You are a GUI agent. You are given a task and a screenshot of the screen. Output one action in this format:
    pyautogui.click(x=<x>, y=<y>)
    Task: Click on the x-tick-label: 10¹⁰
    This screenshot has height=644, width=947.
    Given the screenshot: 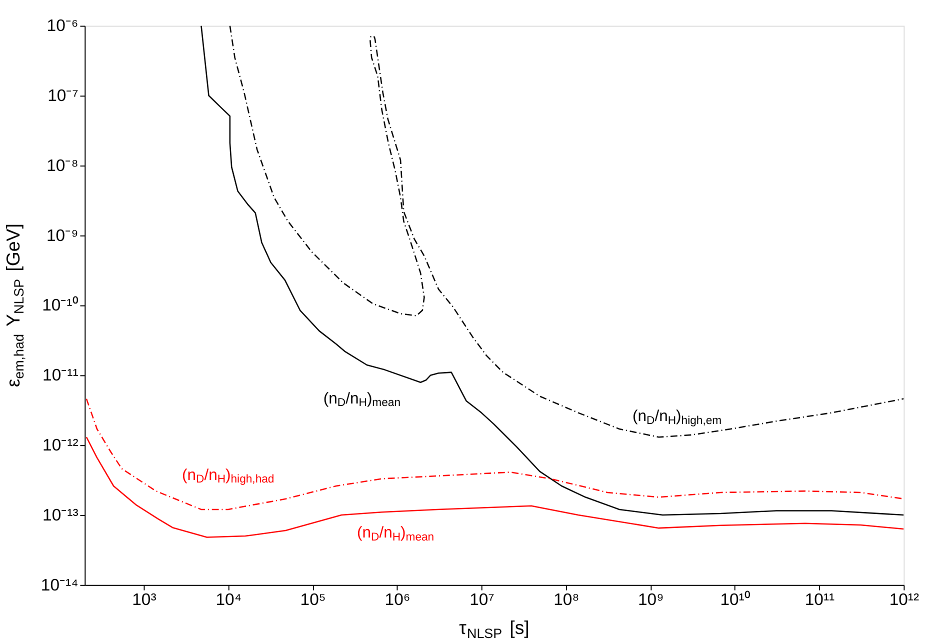 What is the action you would take?
    pyautogui.click(x=735, y=600)
    